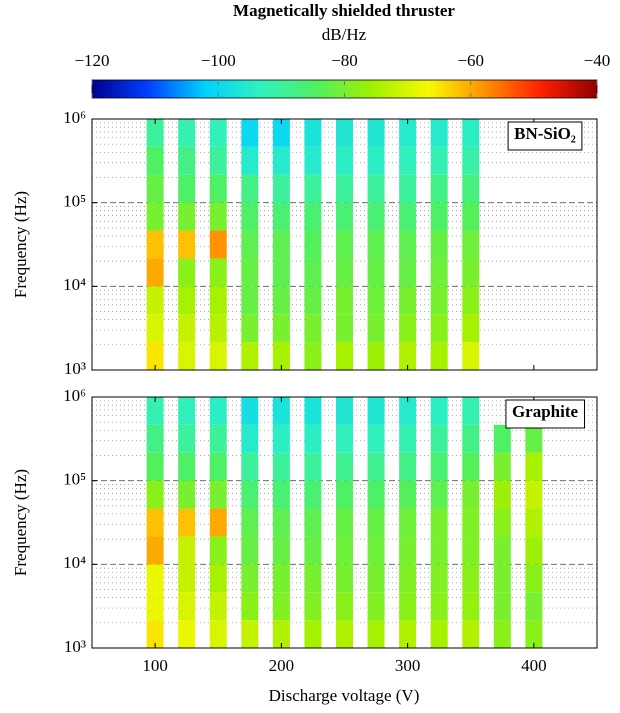 The width and height of the screenshot is (620, 713). I want to click on x-tick-label: 100, so click(155, 665).